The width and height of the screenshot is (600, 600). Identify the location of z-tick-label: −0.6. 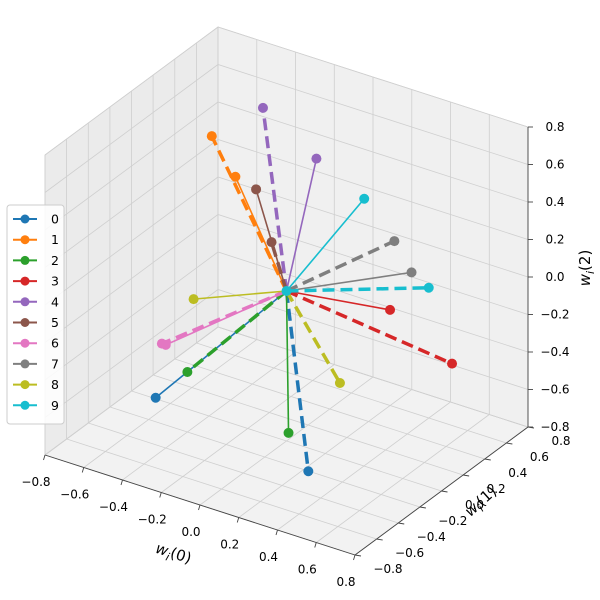
(554, 390).